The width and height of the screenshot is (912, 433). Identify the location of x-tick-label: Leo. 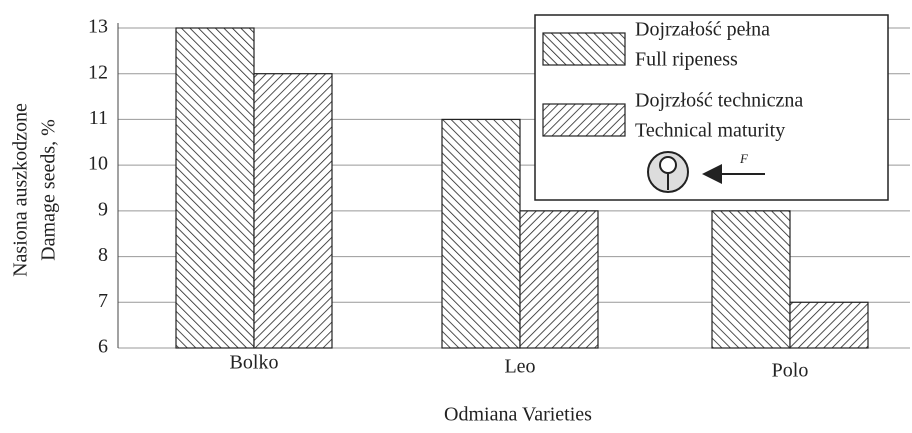
(519, 367).